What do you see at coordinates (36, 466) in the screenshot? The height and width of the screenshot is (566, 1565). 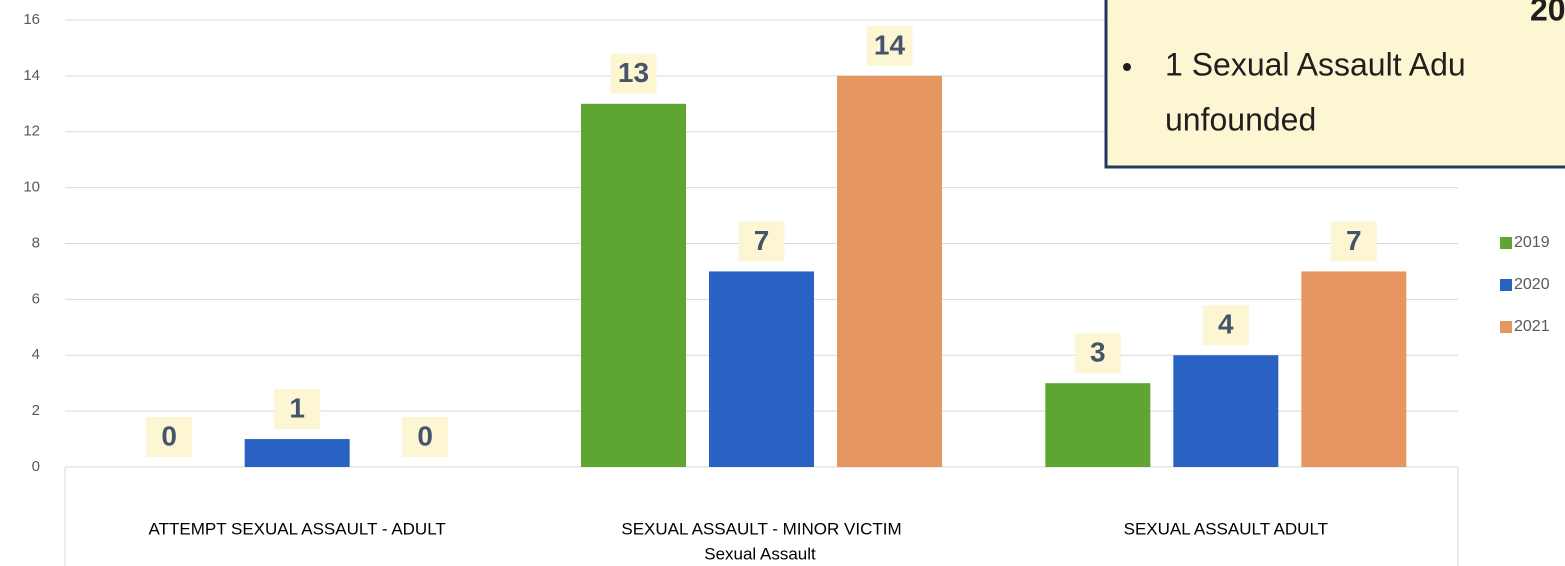 I see `y-tick-label: 0` at bounding box center [36, 466].